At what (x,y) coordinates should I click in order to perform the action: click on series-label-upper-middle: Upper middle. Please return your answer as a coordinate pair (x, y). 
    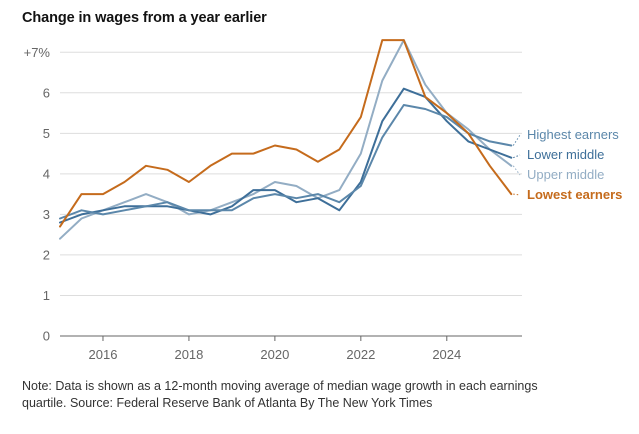
    Looking at the image, I should click on (565, 174).